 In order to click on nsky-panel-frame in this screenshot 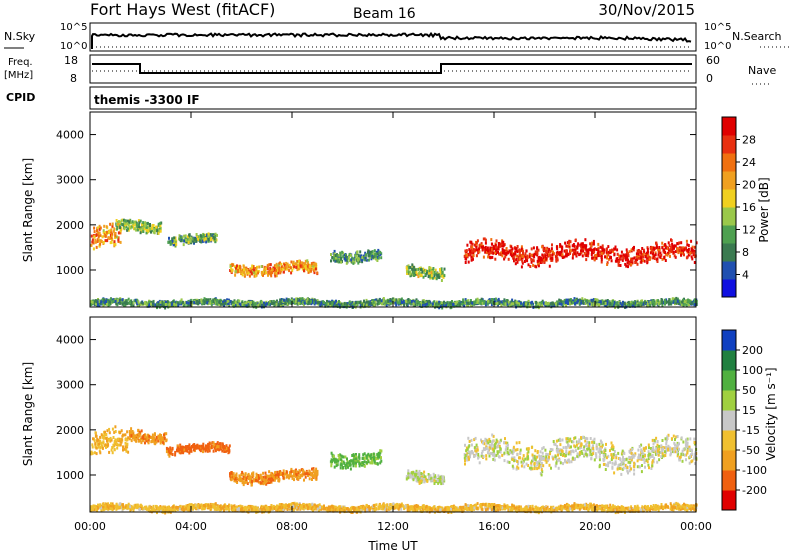, I will do `click(393, 37)`.